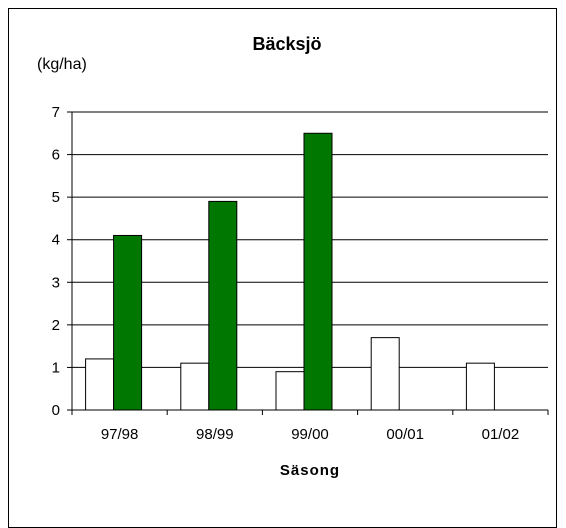  I want to click on y-axis-label: (kg/ha), so click(62, 64).